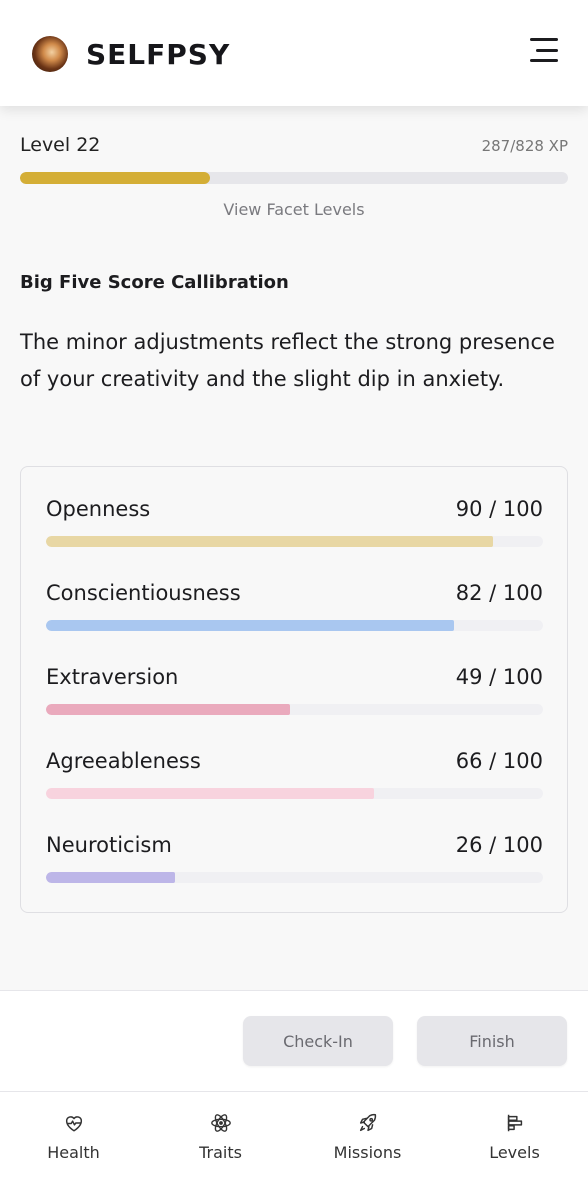 Image resolution: width=588 pixels, height=1177 pixels. I want to click on rocket-icon, so click(367, 1122).